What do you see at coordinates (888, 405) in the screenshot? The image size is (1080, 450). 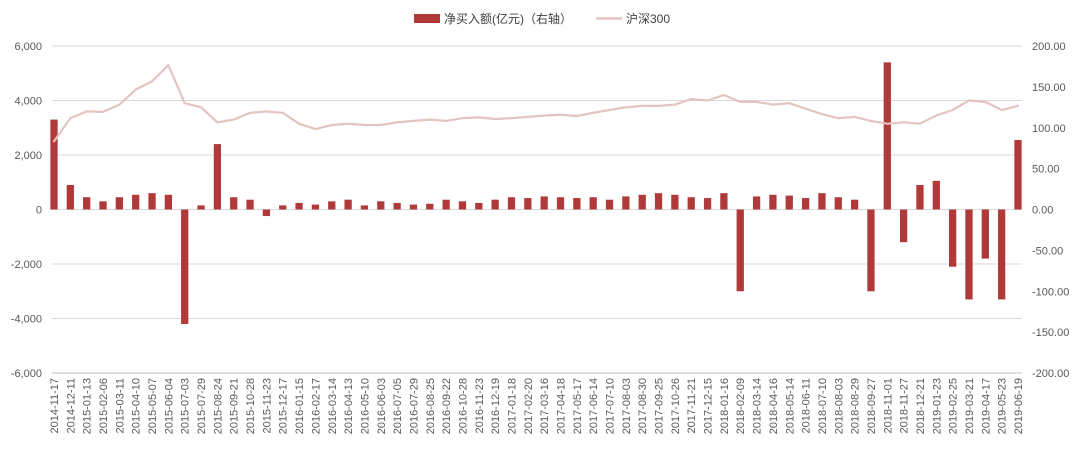 I see `x-axis-tick-label: 2018-11-01` at bounding box center [888, 405].